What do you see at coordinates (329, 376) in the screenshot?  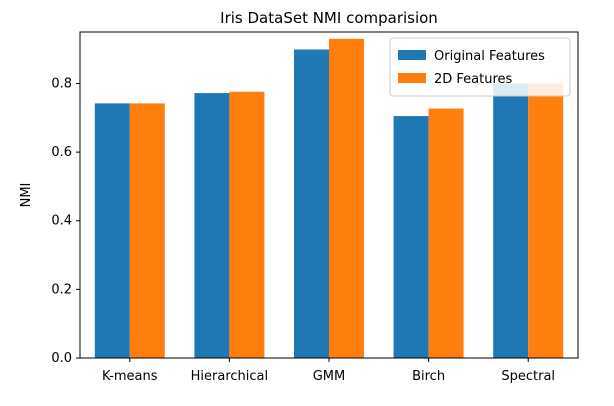 I see `x-tick-label: GMM` at bounding box center [329, 376].